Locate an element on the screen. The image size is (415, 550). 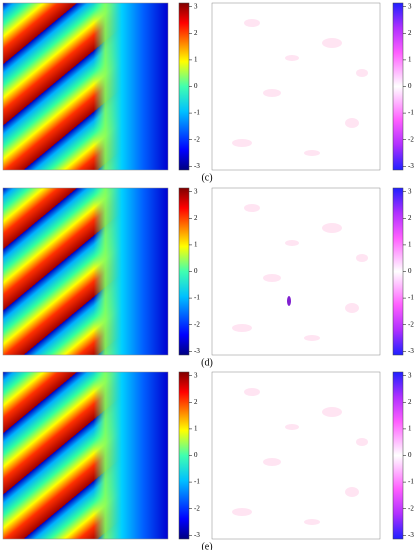
residual-spot is located at coordinates (289, 301).